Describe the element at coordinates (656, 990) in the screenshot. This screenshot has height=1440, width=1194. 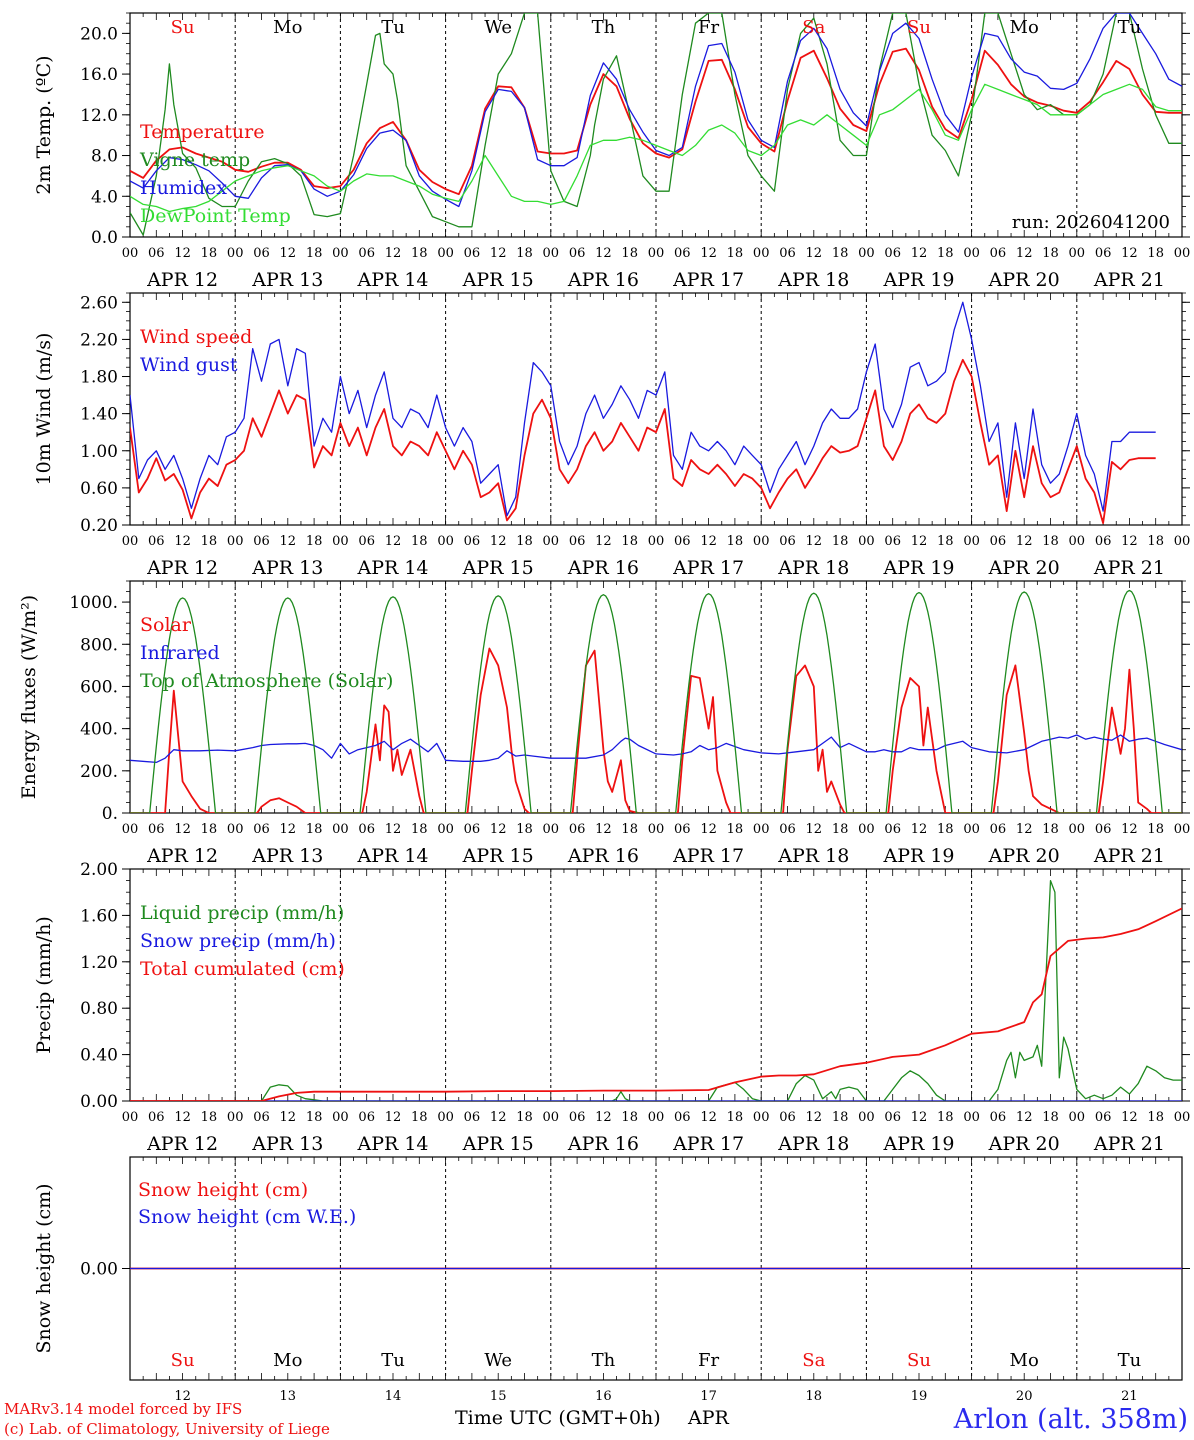
I see `precip-series-liquid-precip-mm-h` at that location.